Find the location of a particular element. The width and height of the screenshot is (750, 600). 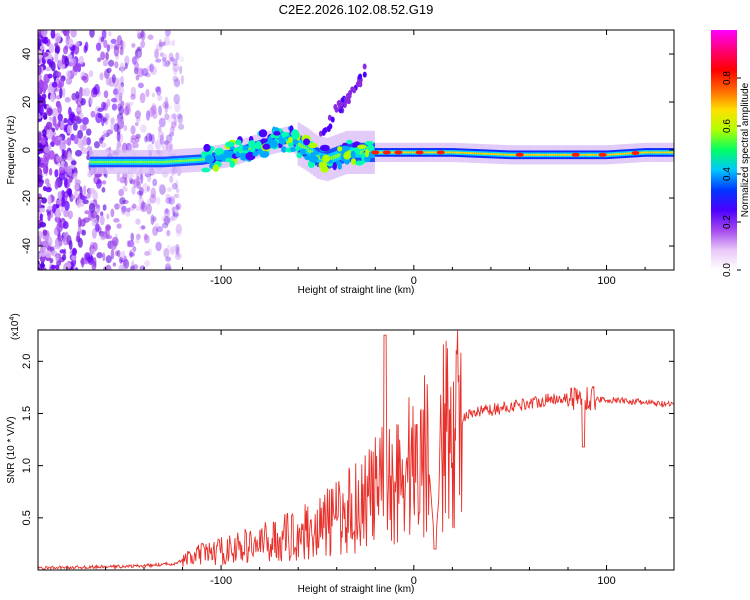

snr-xtick-label: 100 is located at coordinates (606, 581).